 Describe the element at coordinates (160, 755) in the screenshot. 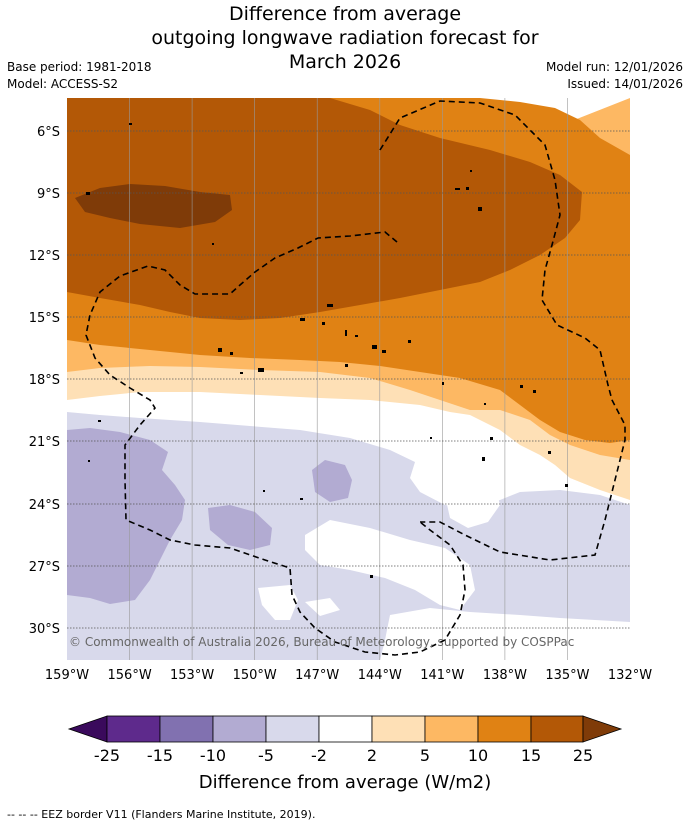

I see `colorbar-tick: -15` at that location.